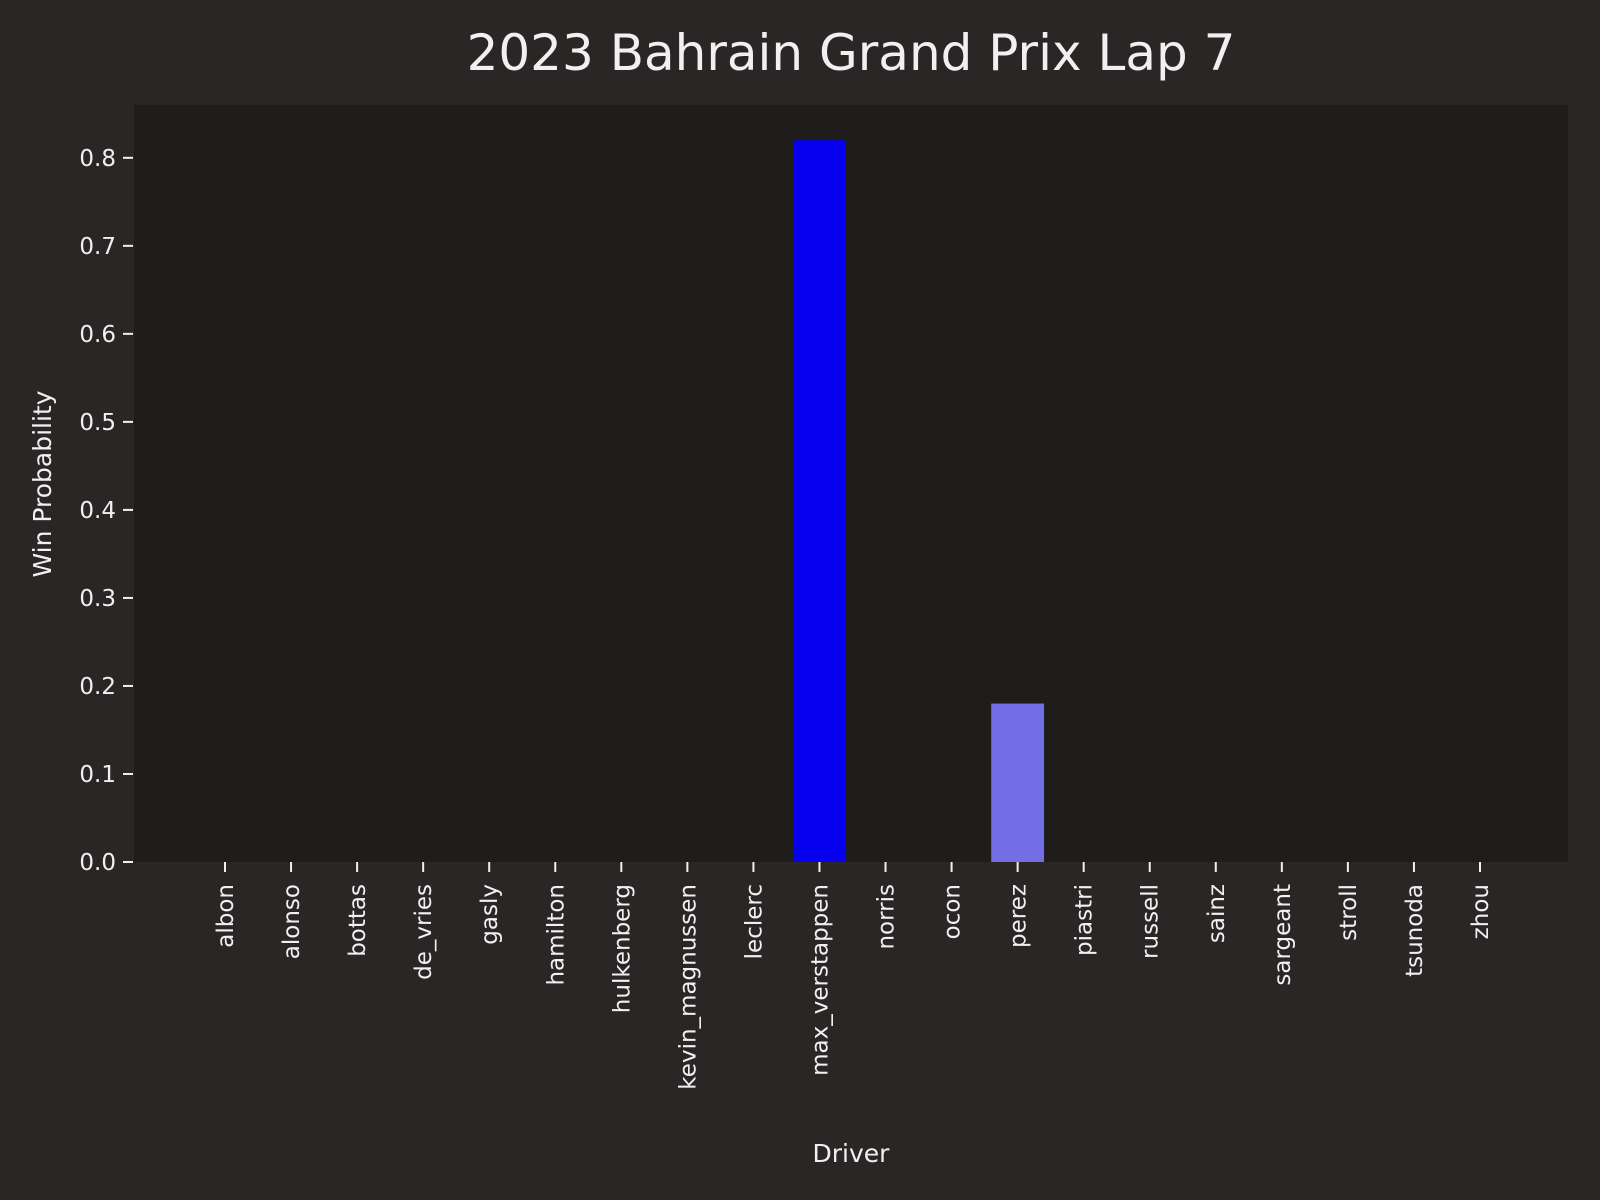  I want to click on x-tick-label-sargeant: sargeant, so click(1283, 935).